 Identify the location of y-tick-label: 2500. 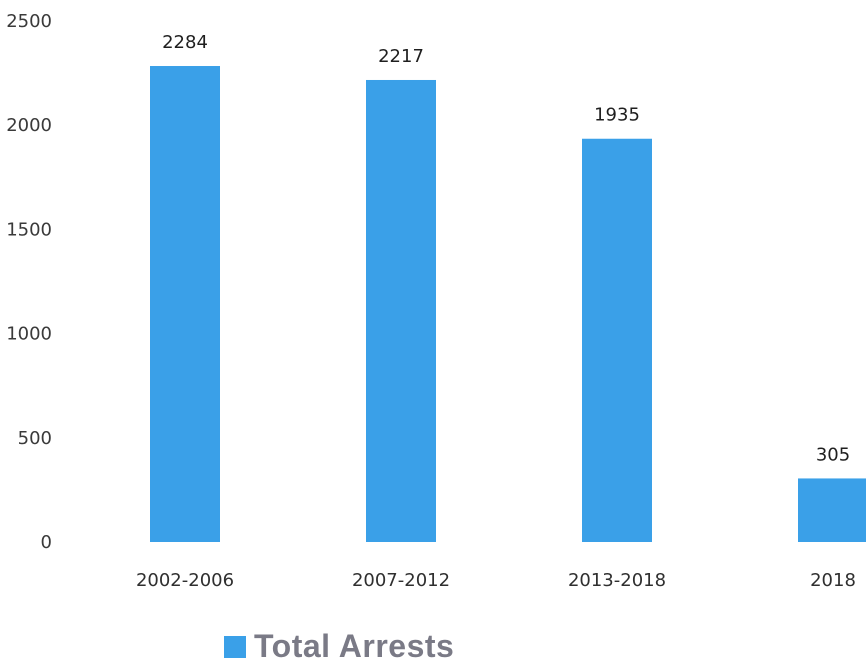
(29, 21).